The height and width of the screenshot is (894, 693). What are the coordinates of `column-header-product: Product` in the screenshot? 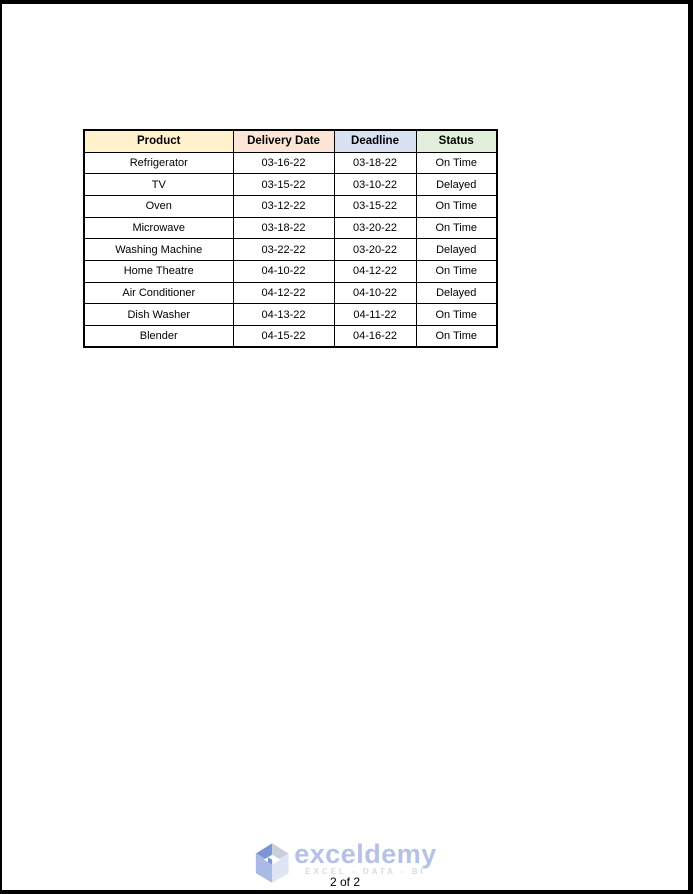 It's located at (158, 141).